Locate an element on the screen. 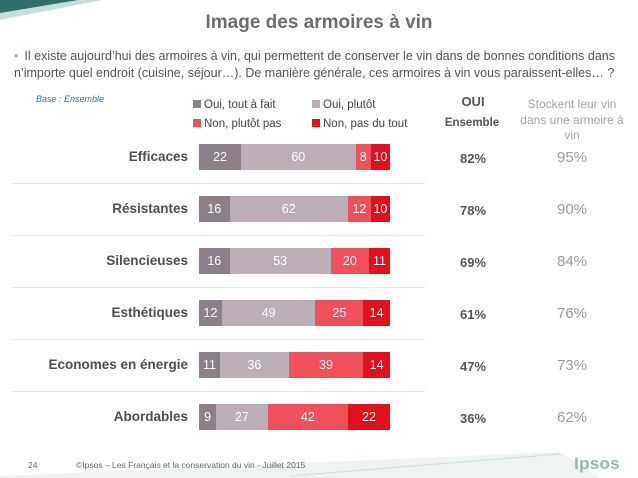 Image resolution: width=638 pixels, height=478 pixels. stacked-bar: 11 36 39 14 is located at coordinates (294, 365).